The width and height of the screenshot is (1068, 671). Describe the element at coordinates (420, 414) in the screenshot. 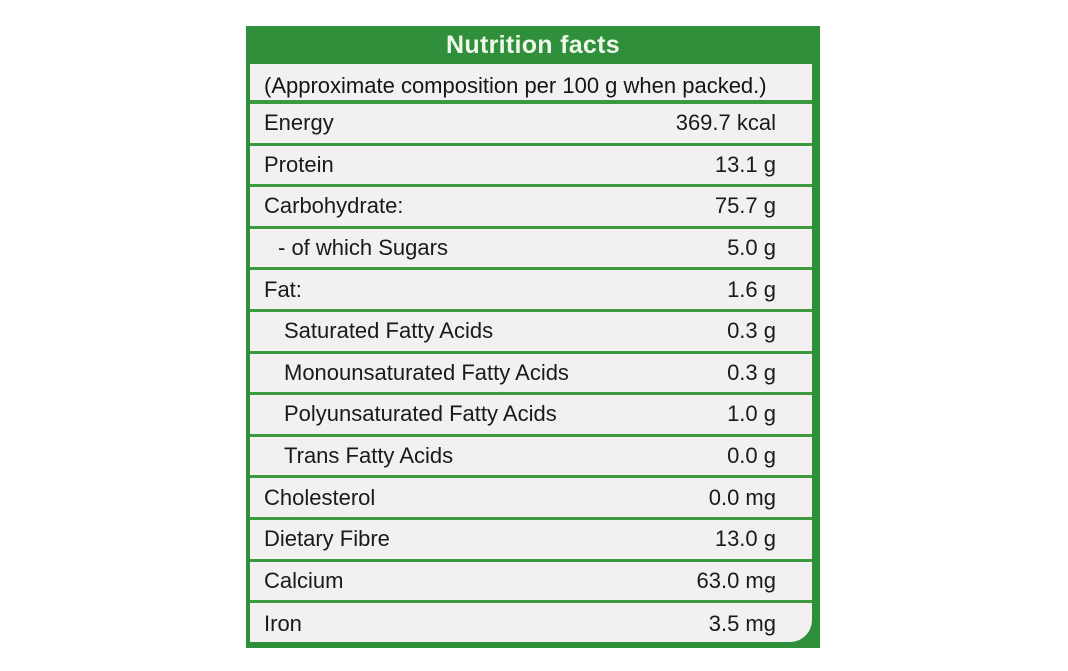

I see `row-name: Polyunsaturated Fatty Acids` at that location.